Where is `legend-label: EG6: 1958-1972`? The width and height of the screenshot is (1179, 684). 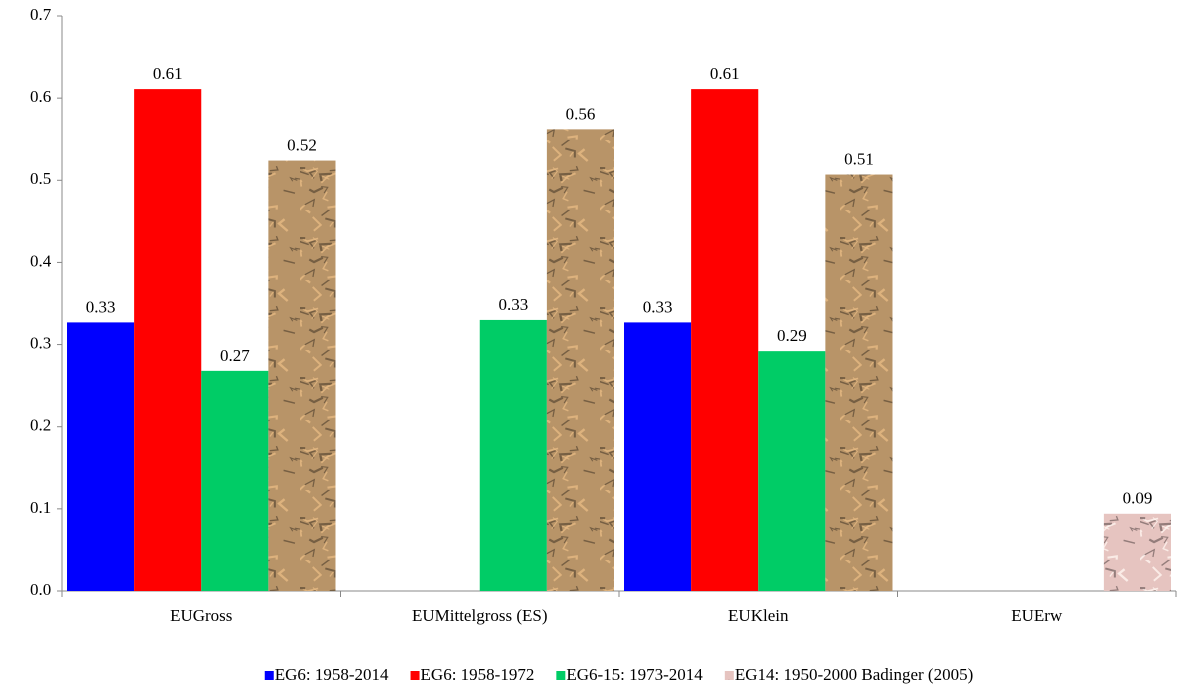 legend-label: EG6: 1958-1972 is located at coordinates (478, 674).